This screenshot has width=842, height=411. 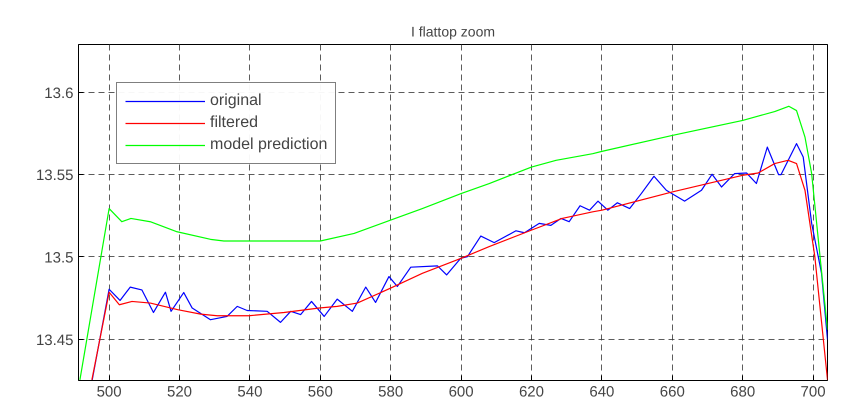 I want to click on chart-title: I flattop zoom, so click(x=453, y=32).